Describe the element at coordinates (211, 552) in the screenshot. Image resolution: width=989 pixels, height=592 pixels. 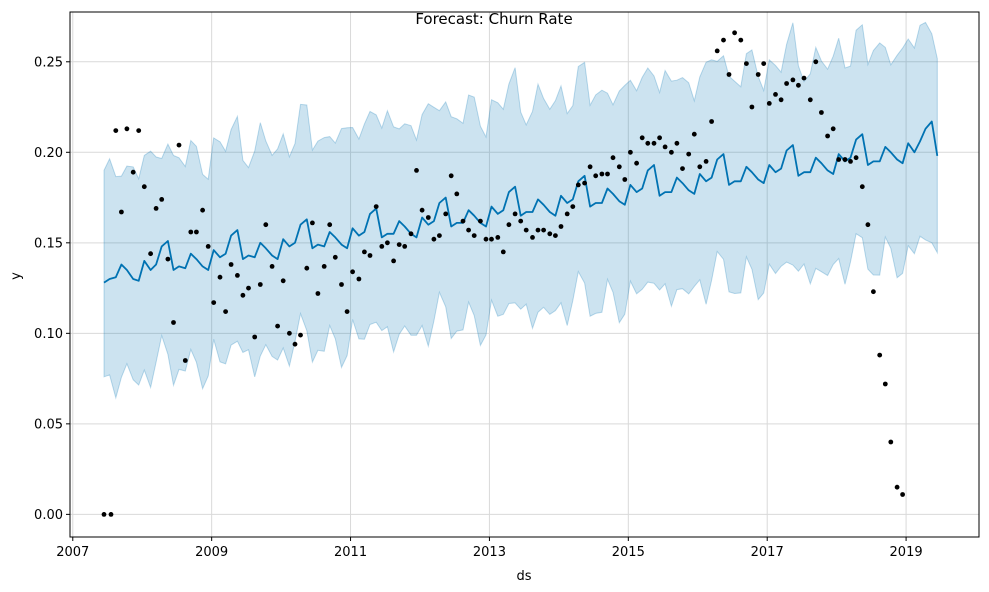
I see `x-tick-label: 2009` at that location.